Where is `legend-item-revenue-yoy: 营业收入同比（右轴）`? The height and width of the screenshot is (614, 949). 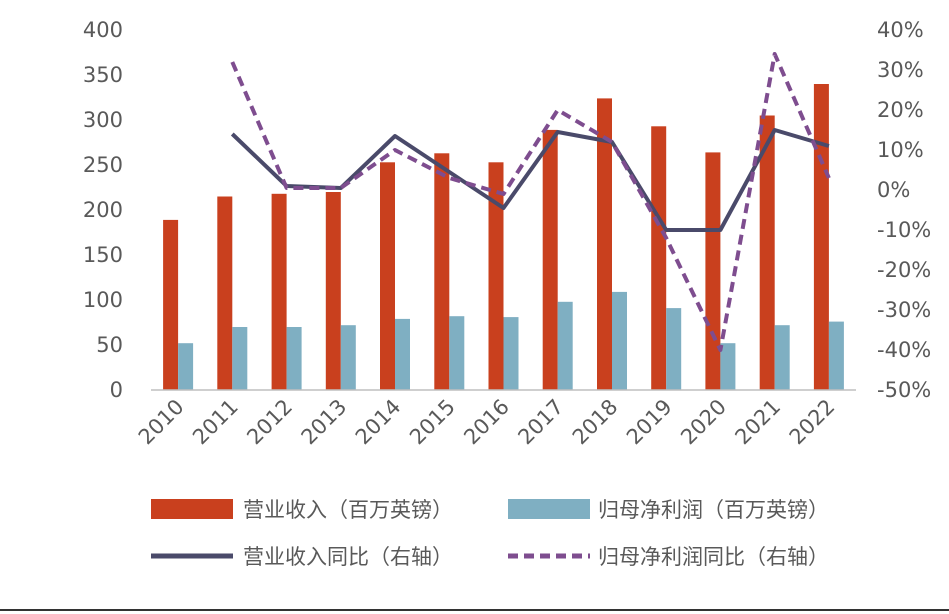 legend-item-revenue-yoy: 营业收入同比（右轴） is located at coordinates (302, 557).